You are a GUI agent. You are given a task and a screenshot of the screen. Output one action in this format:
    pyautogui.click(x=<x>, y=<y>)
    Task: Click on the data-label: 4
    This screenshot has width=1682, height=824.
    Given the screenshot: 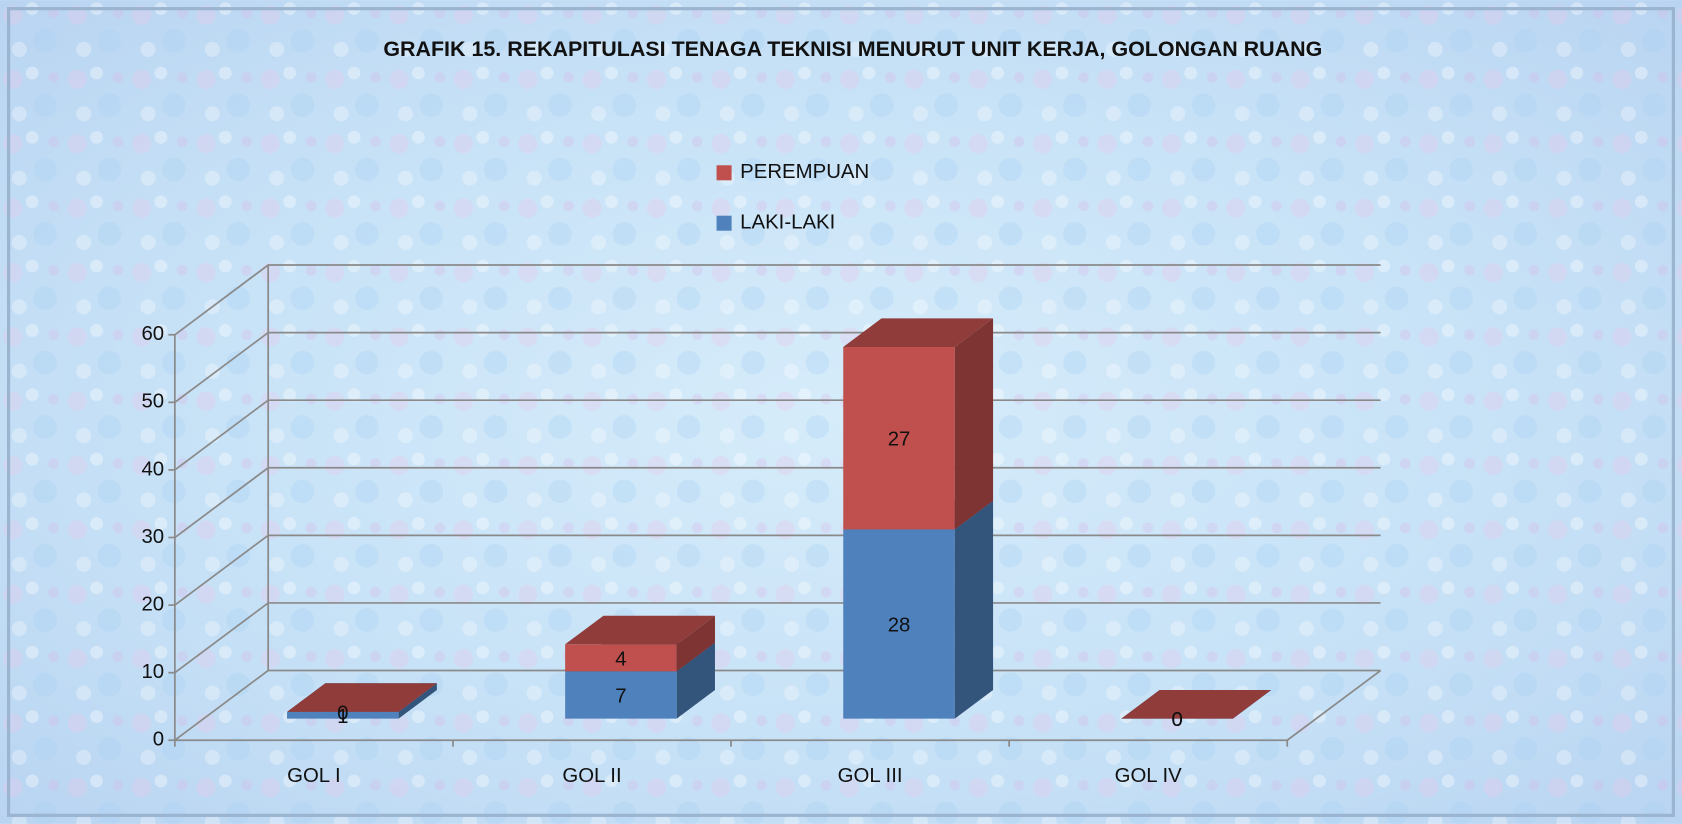 What is the action you would take?
    pyautogui.click(x=620, y=659)
    